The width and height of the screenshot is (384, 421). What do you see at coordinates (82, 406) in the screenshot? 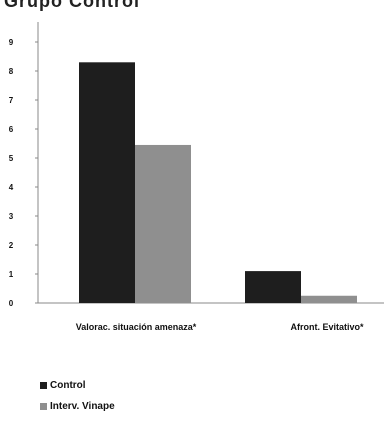
I see `legend-label-intervention: Interv. Vinape` at bounding box center [82, 406].